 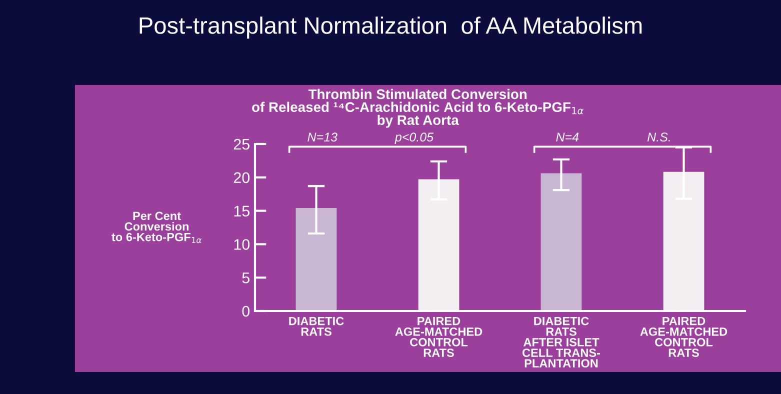 I want to click on y-tick-label: 5, so click(x=246, y=278).